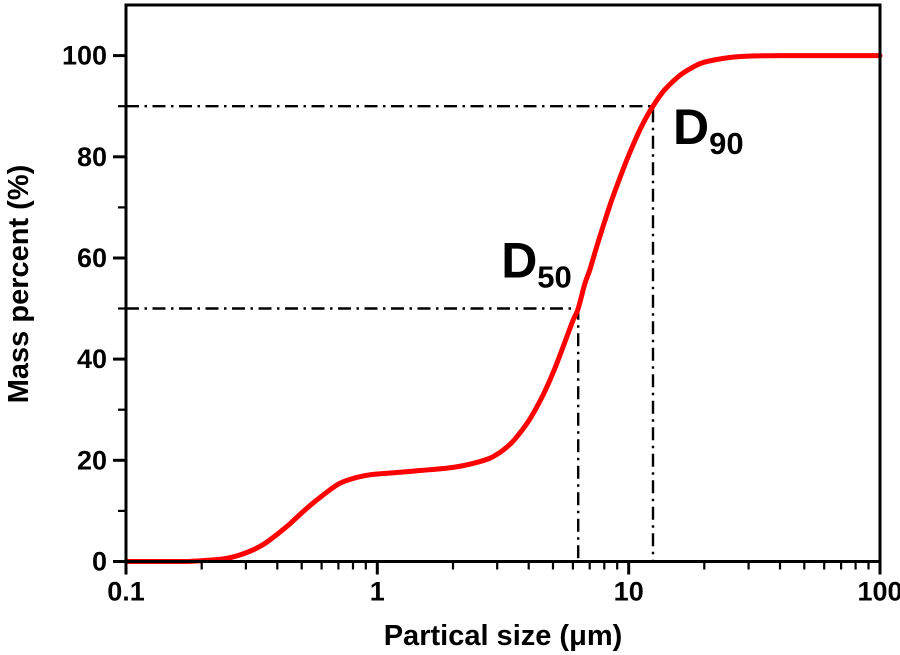 This screenshot has height=655, width=900. Describe the element at coordinates (126, 592) in the screenshot. I see `x-tick-label: 0.1` at that location.